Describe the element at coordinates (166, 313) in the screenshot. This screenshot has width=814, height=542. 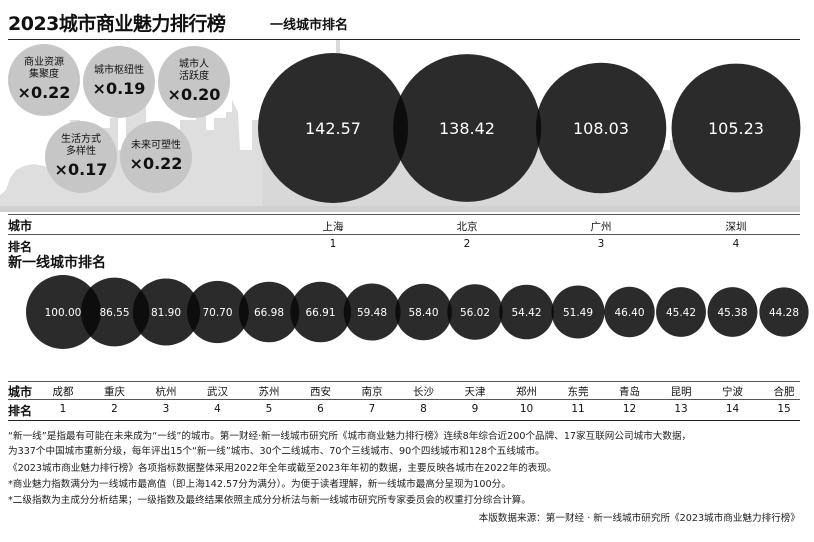
I see `new-tier1-value-label: 81.90` at that location.